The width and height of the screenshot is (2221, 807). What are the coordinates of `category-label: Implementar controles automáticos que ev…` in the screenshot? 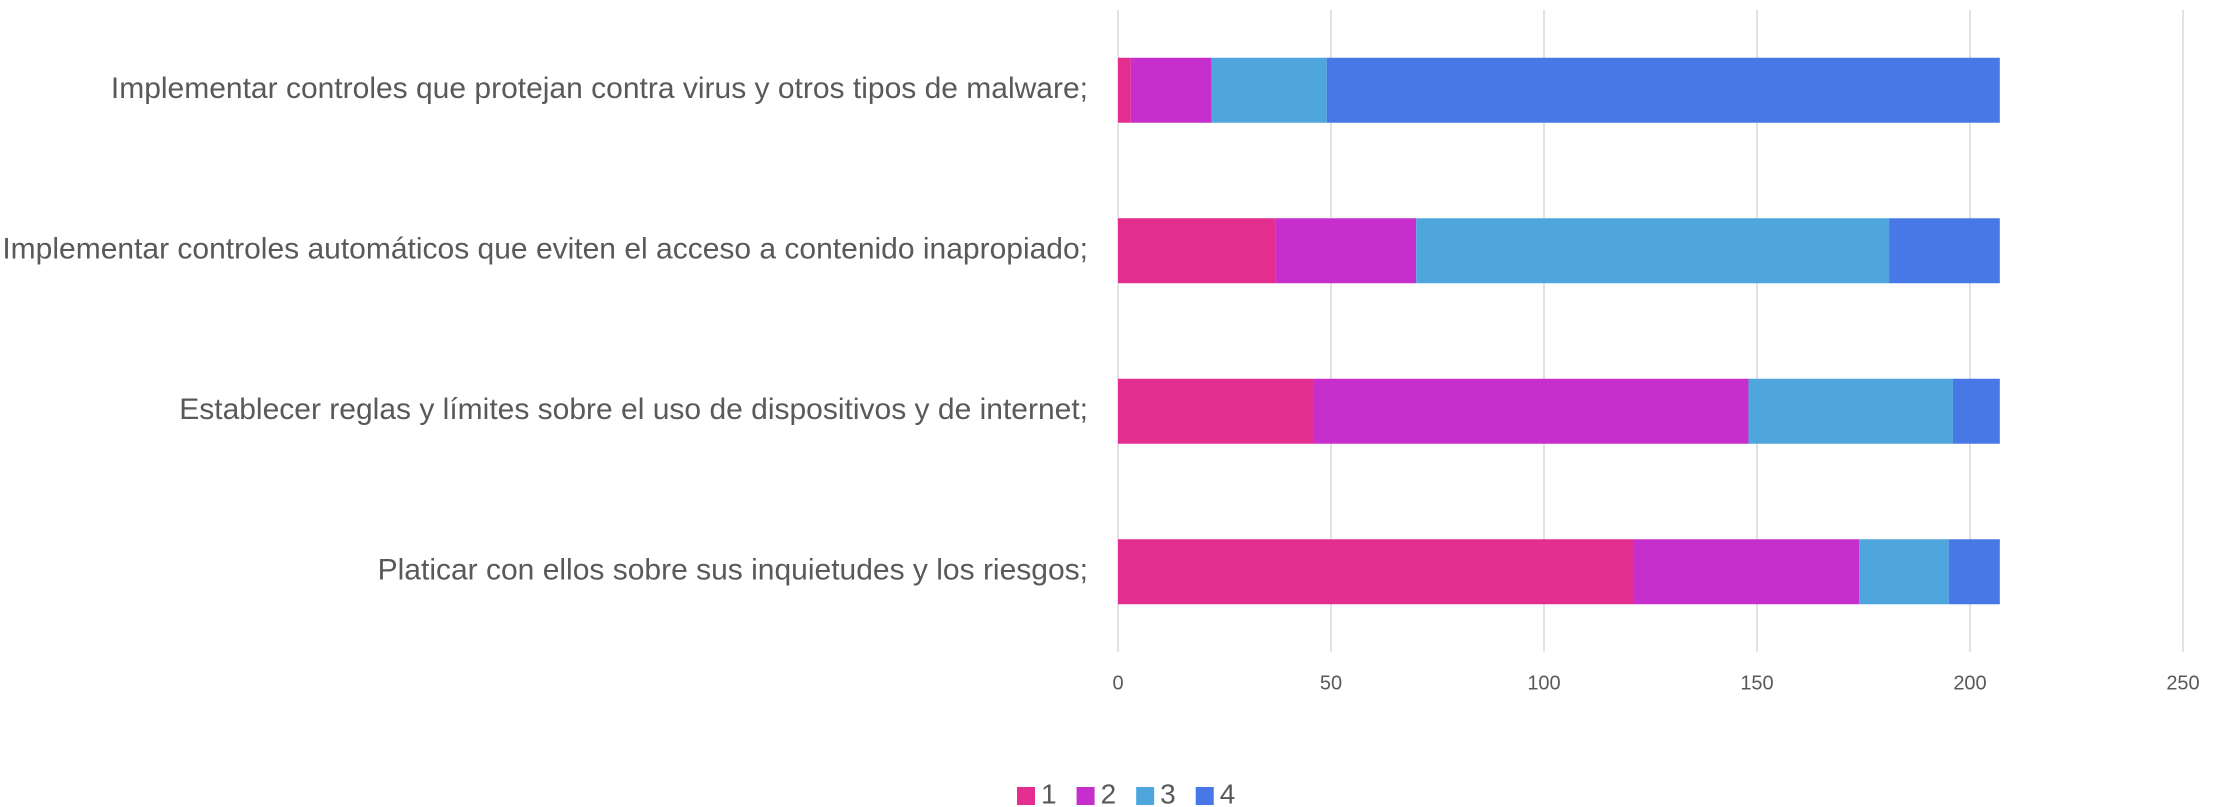 It's located at (545, 249).